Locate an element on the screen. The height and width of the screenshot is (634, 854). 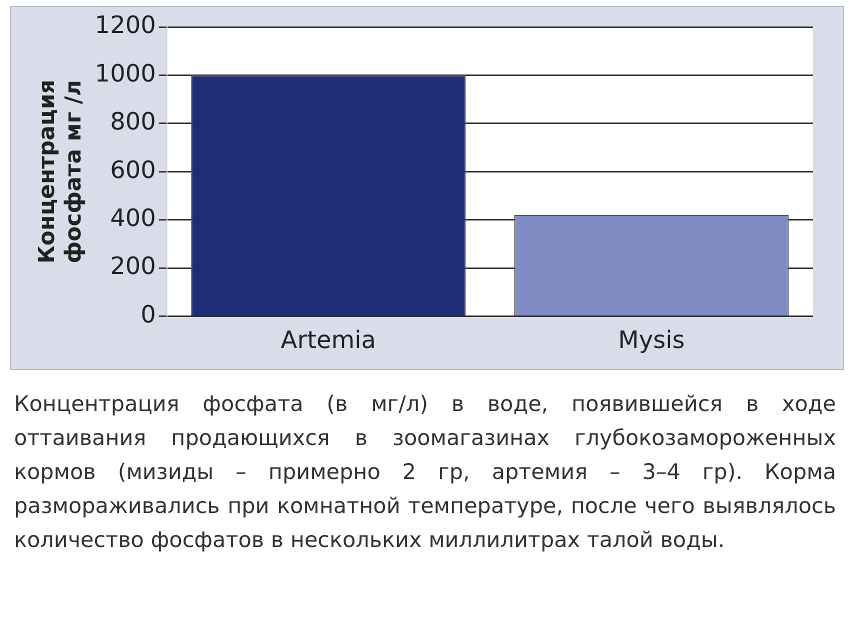
y-tick-label: 0 is located at coordinates (148, 314).